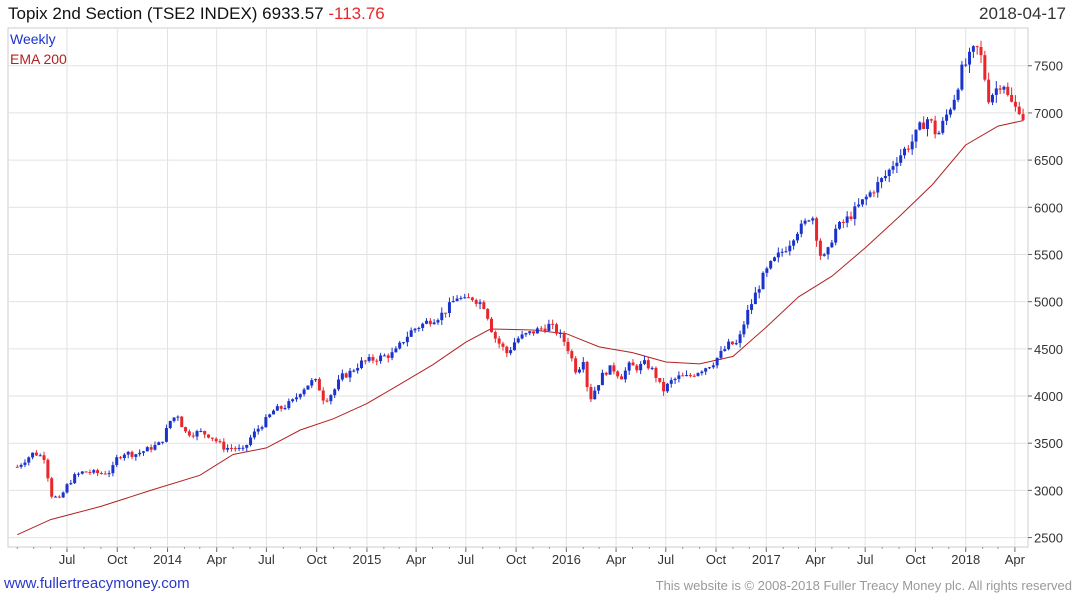 The width and height of the screenshot is (1075, 600). Describe the element at coordinates (766, 559) in the screenshot. I see `x-tick-label: 2017` at that location.